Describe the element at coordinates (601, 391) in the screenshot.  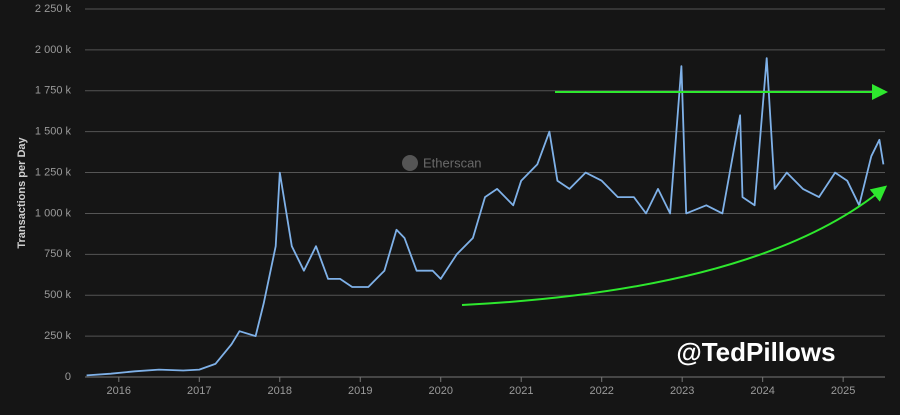
I see `x-tick-label: 2022` at that location.